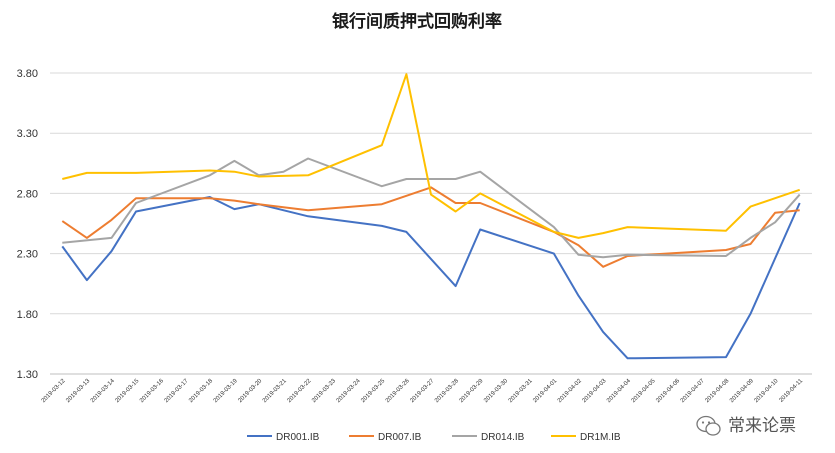  I want to click on x-tick-label: 2019-03-21, so click(275, 391).